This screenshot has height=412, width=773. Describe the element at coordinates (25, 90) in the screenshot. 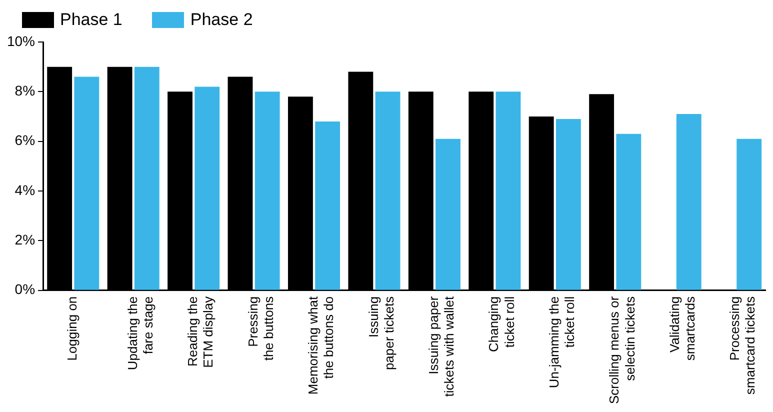

I see `y-tick-label: 8%` at that location.